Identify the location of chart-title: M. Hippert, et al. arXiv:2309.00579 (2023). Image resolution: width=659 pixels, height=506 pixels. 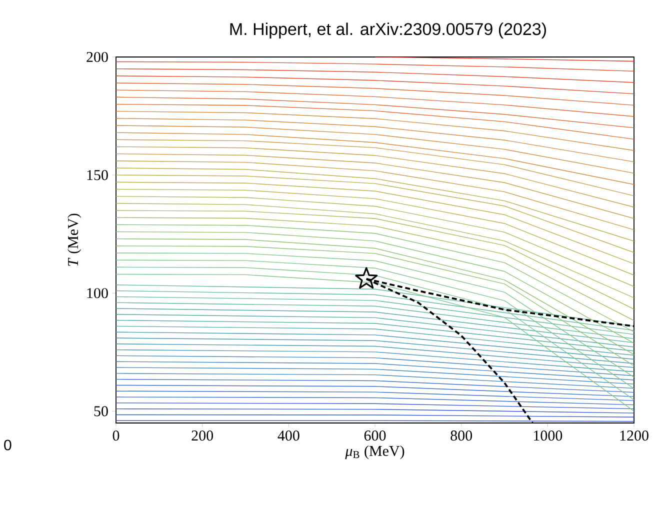
(388, 30).